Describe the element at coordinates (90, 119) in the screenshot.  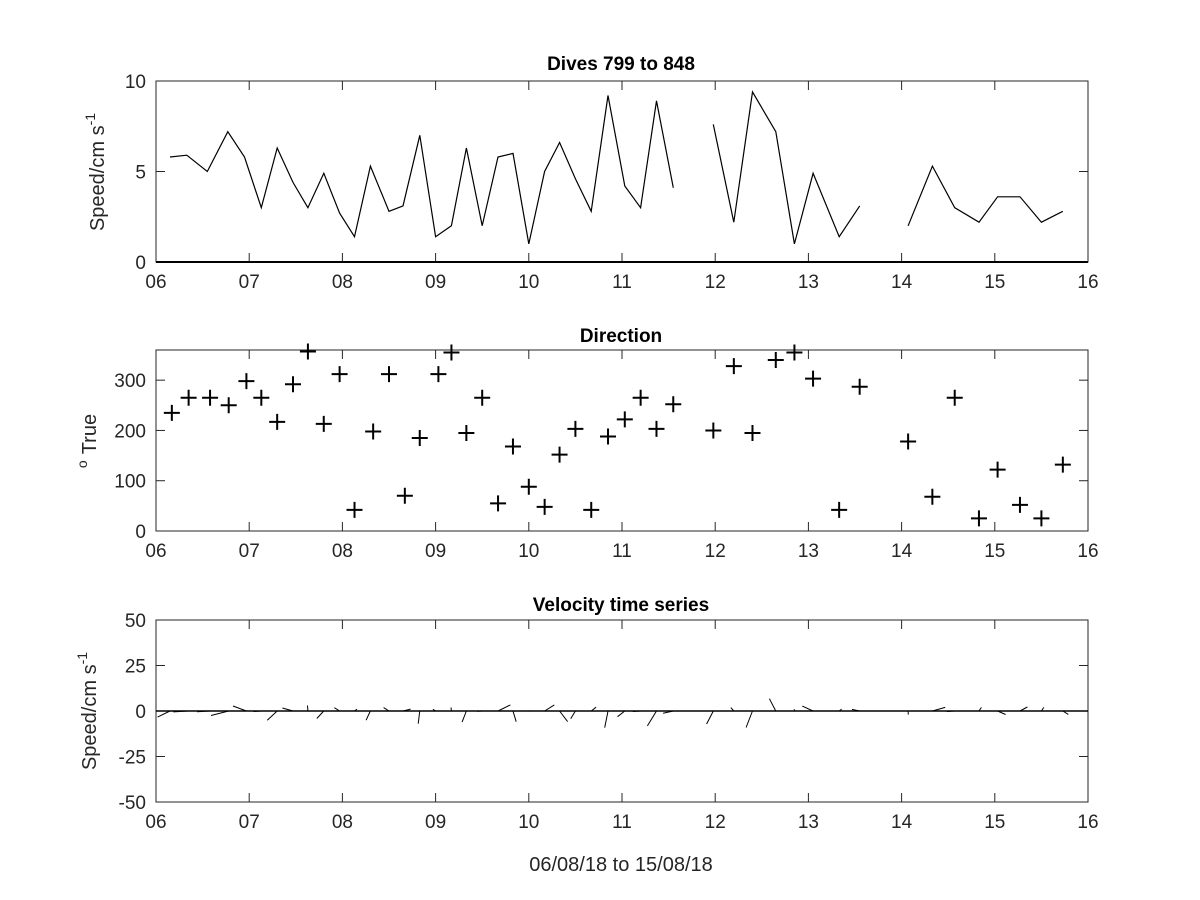
I see `panel-speed-ylabel-sup: -1` at that location.